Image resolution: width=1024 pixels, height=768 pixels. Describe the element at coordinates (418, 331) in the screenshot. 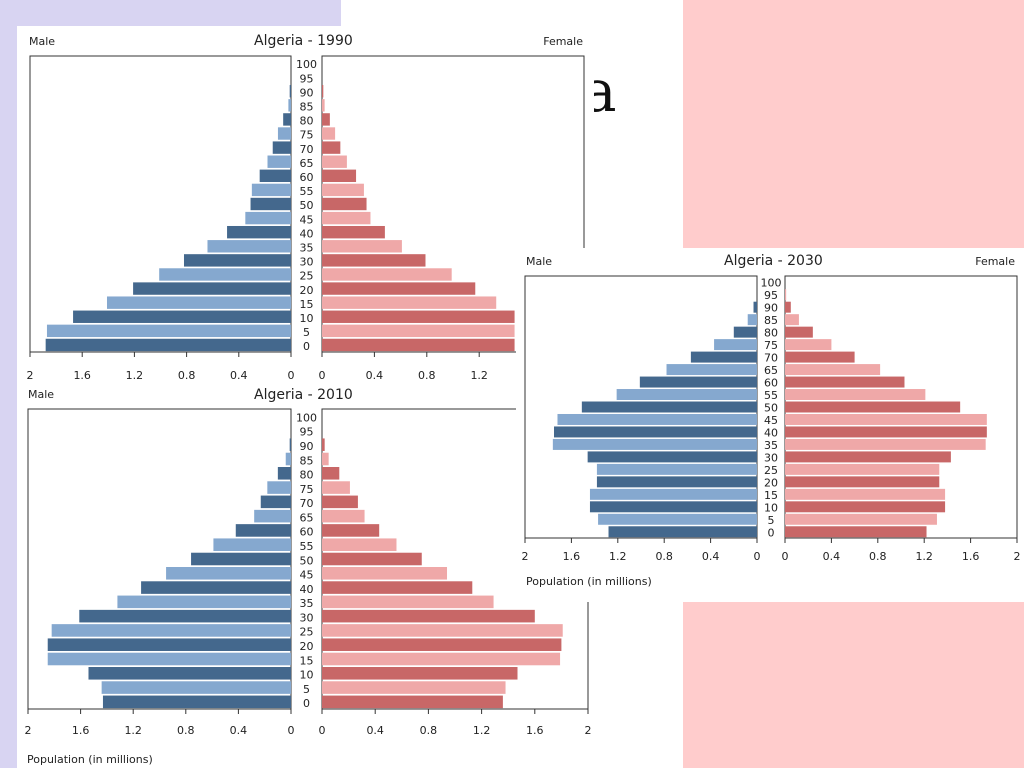

I see `female-bar-age-5-1990` at that location.